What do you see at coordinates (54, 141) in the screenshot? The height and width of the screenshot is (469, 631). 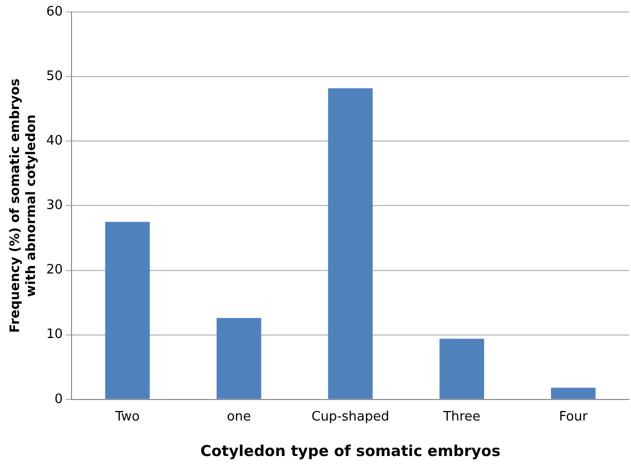 I see `y-tick-label: 40` at bounding box center [54, 141].